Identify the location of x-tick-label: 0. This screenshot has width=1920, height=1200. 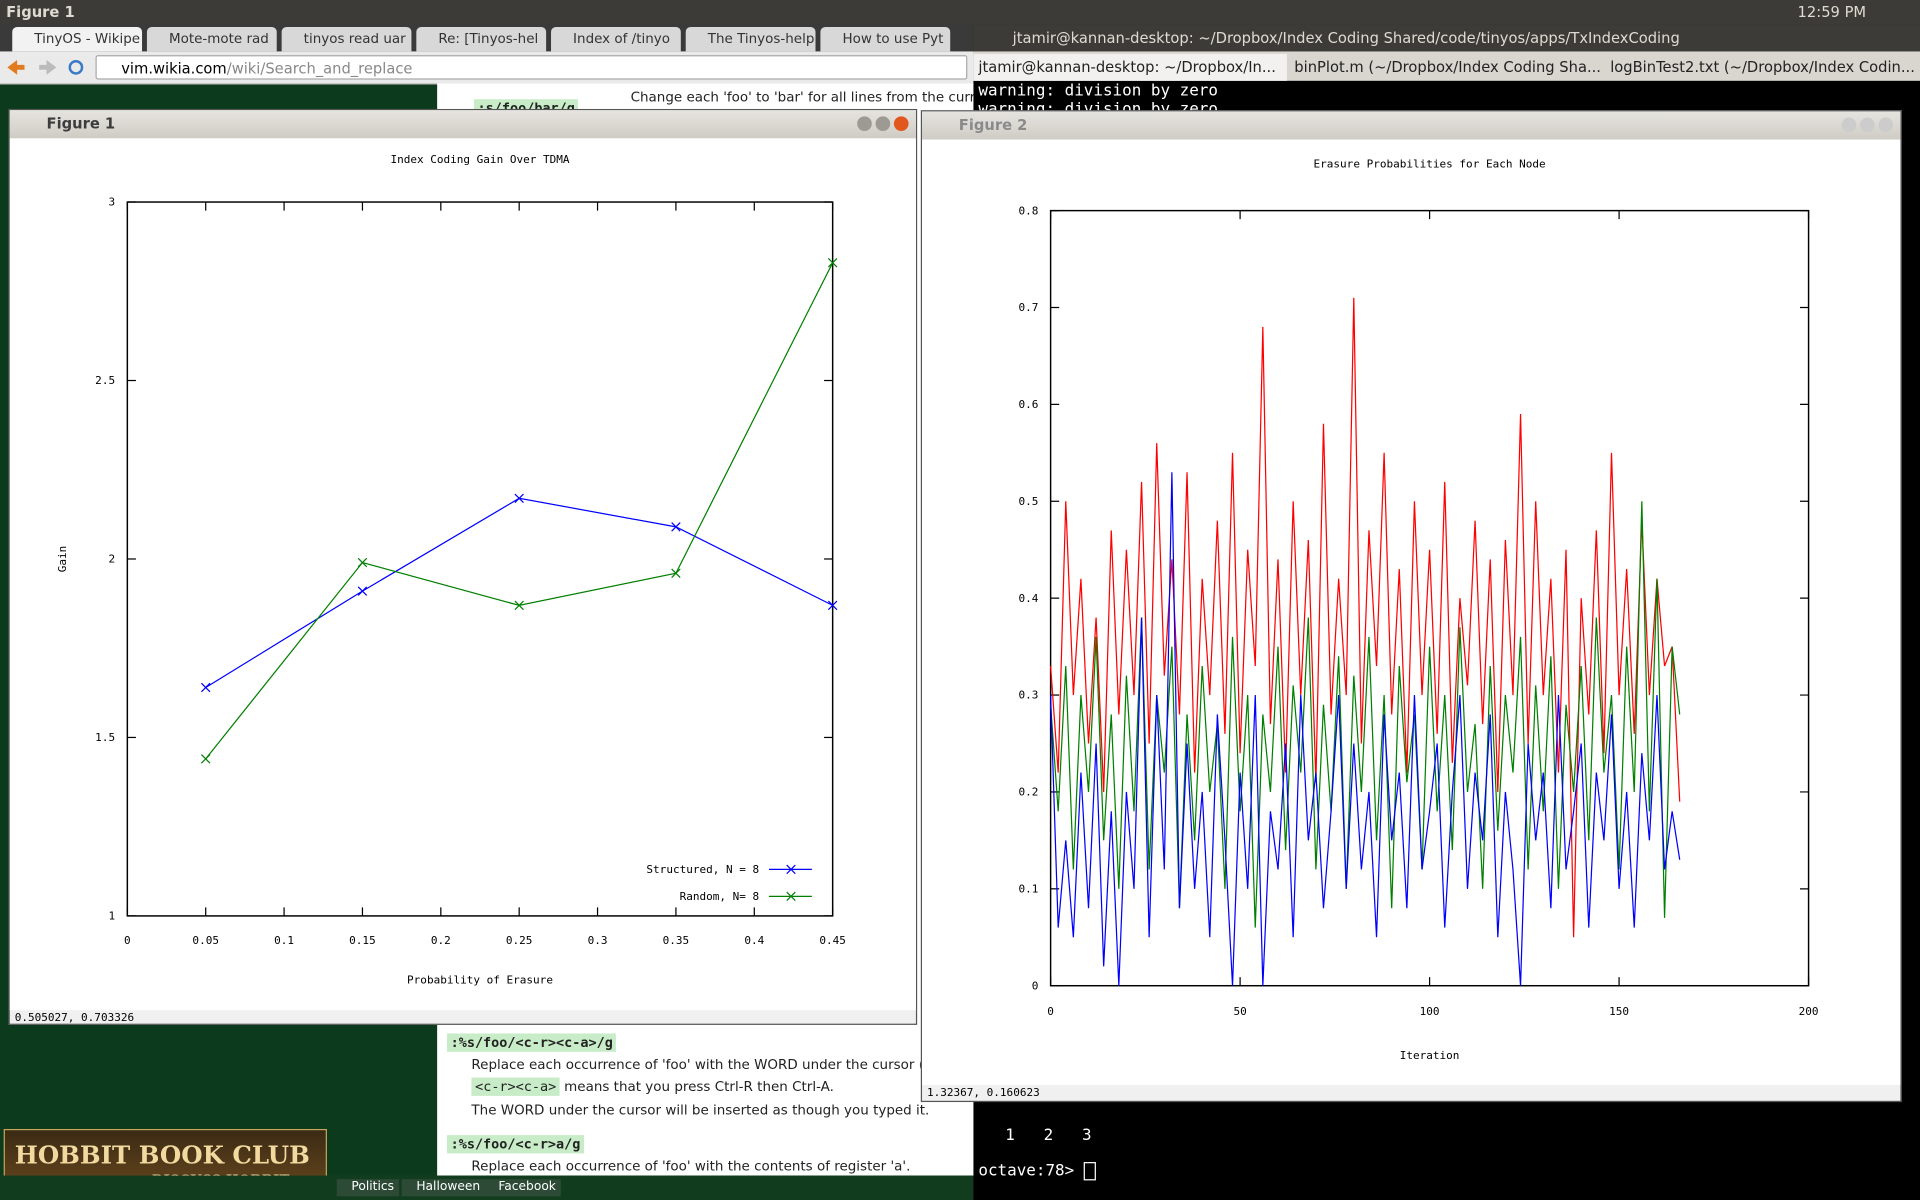
(127, 940).